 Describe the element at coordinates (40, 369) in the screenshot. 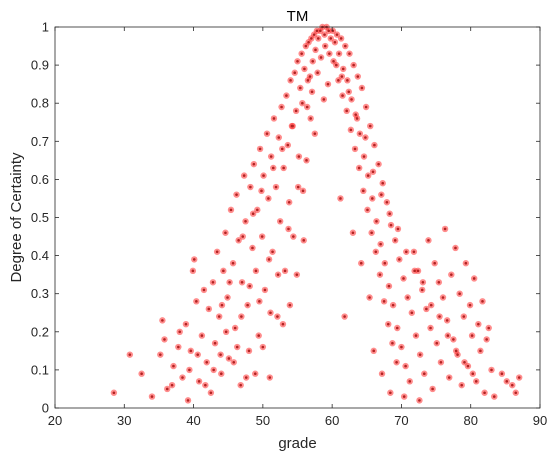

I see `y-tick-label: 0.1` at that location.